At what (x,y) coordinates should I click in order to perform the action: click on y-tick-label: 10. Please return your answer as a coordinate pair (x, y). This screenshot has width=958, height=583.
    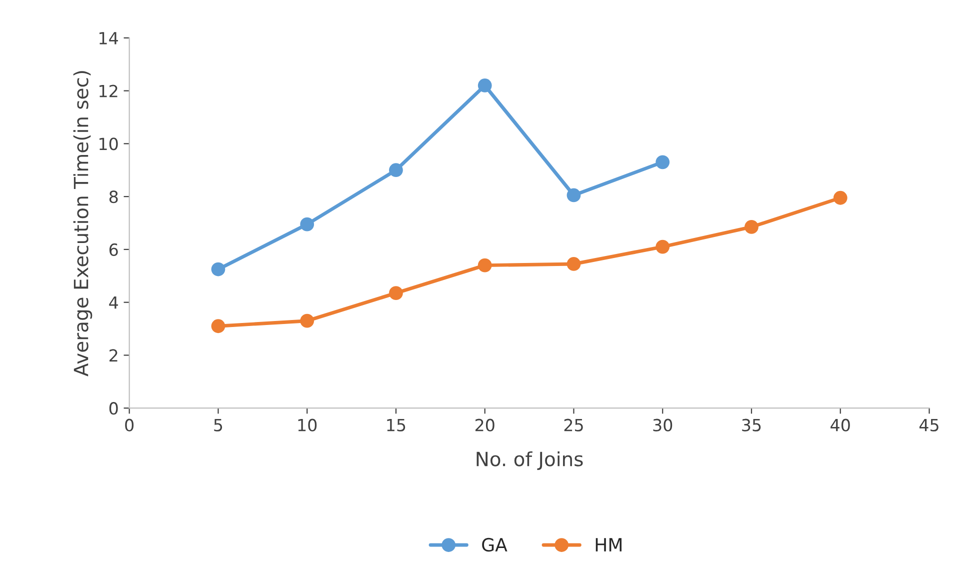
    Looking at the image, I should click on (109, 144).